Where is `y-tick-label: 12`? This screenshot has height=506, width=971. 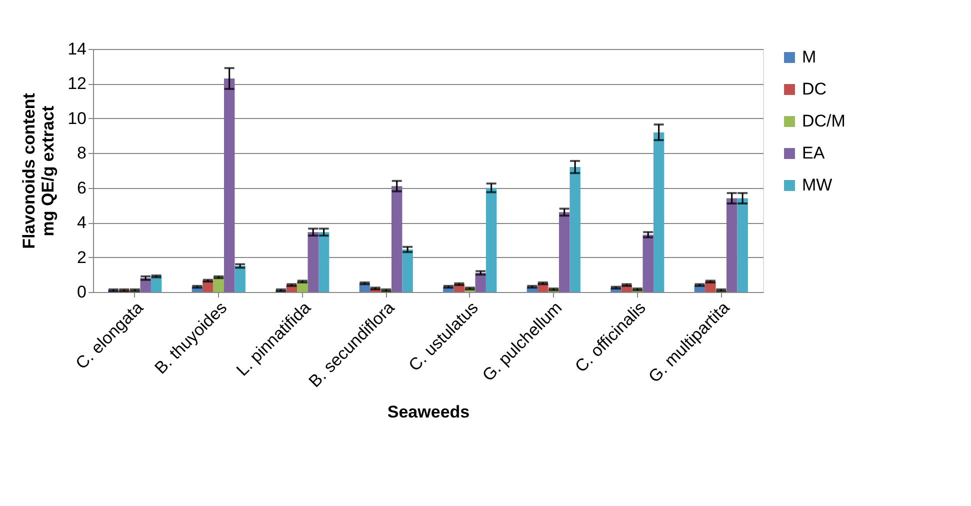 y-tick-label: 12 is located at coordinates (77, 84).